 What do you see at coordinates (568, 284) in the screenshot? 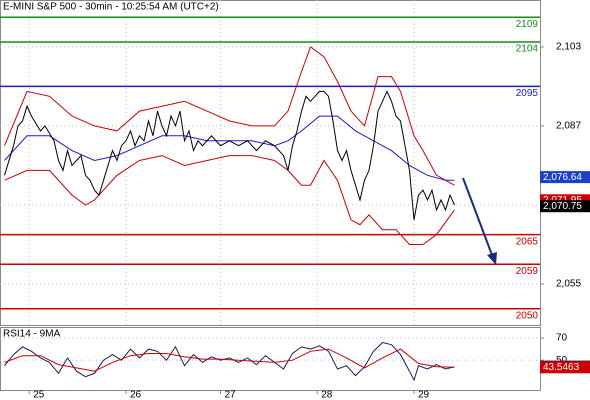
I see `y-tick-label: 2,055` at bounding box center [568, 284].